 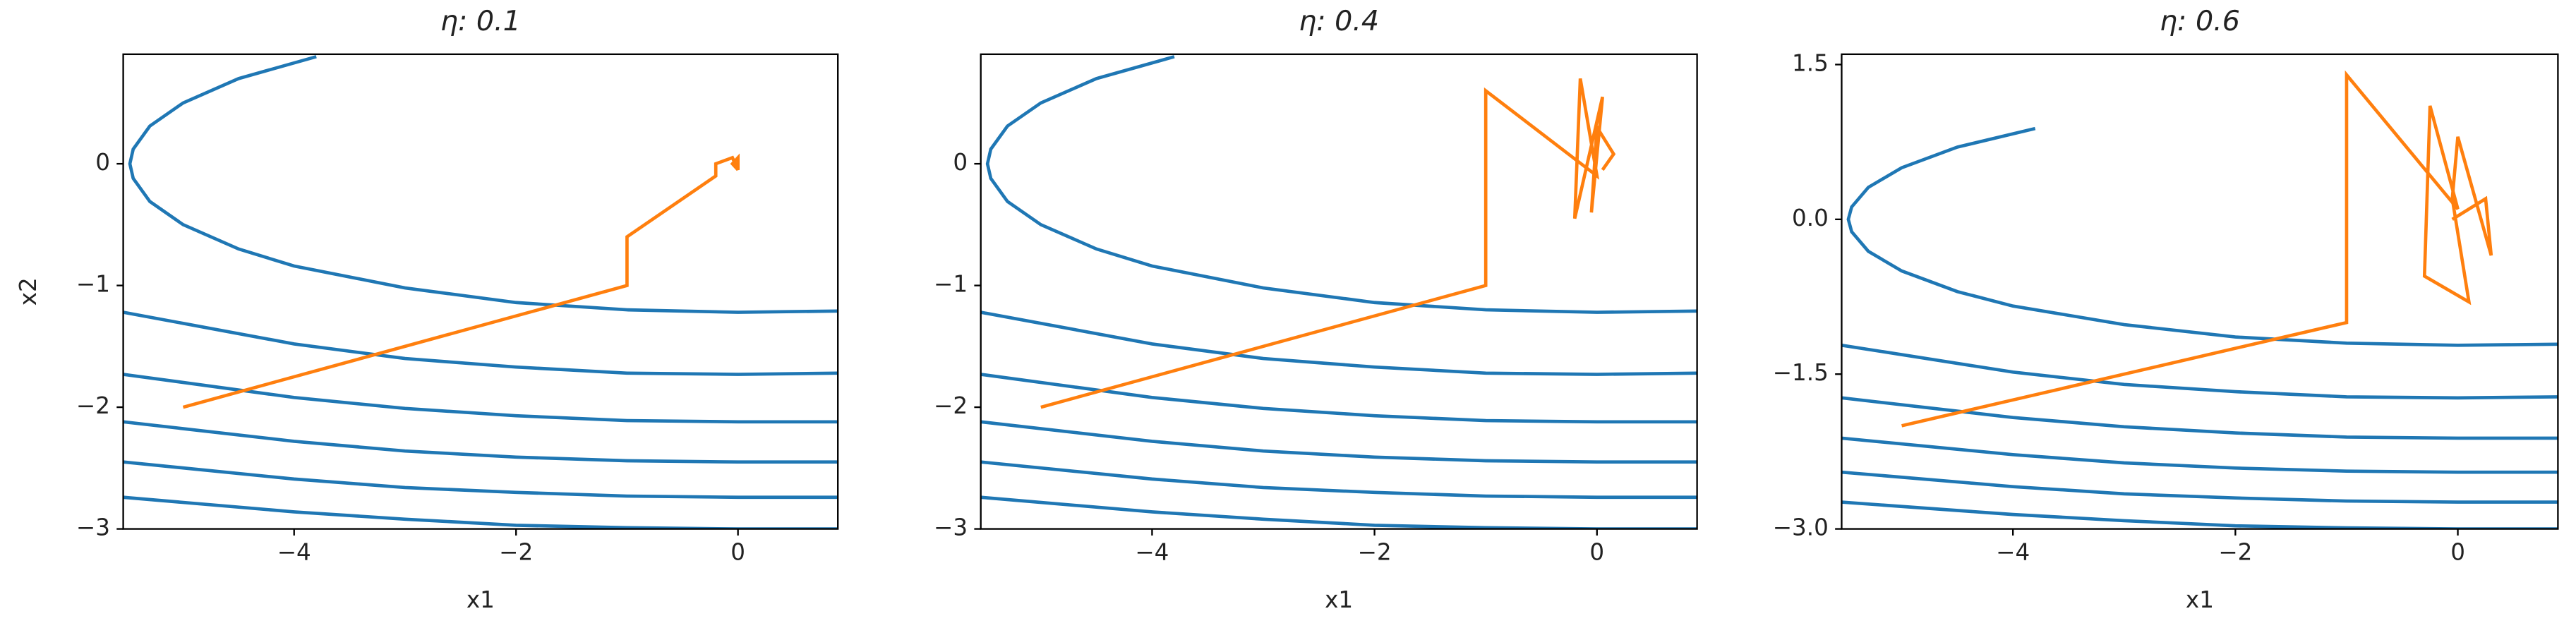 What do you see at coordinates (2200, 21) in the screenshot?
I see `chart-title: η: 0.6` at bounding box center [2200, 21].